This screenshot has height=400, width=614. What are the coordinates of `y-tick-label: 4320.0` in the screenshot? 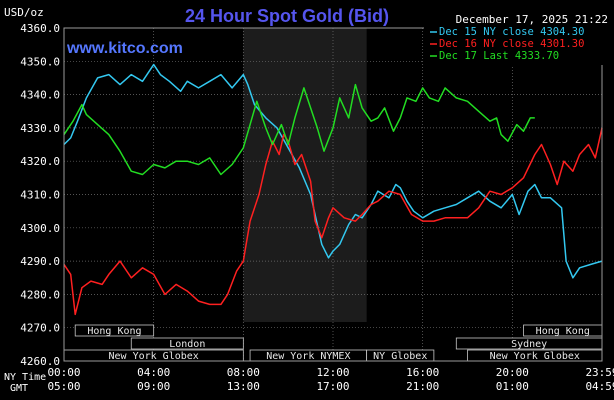 It's located at (40, 161).